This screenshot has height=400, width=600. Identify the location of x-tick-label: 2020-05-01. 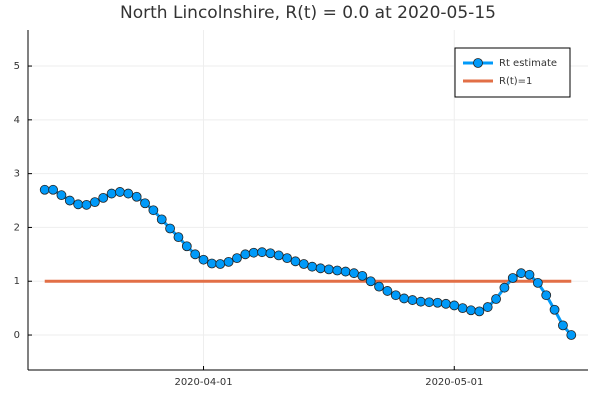
(454, 382).